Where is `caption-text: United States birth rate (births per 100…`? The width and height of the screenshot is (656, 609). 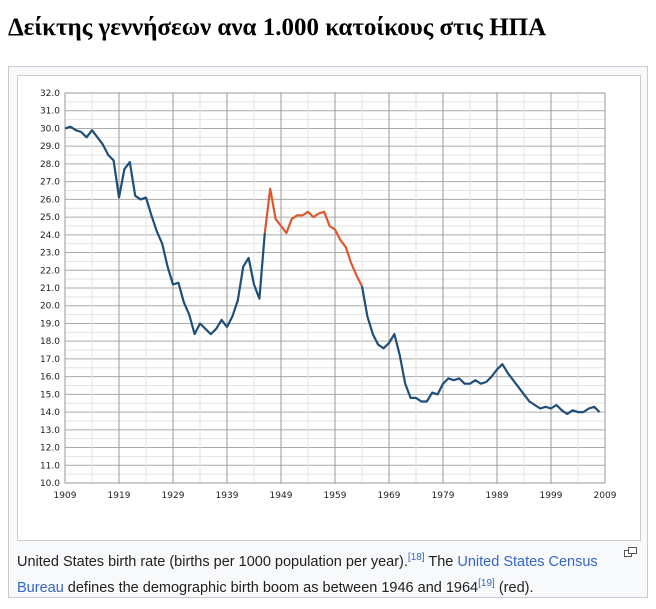
caption-text: United States birth rate (births per 100… is located at coordinates (212, 561).